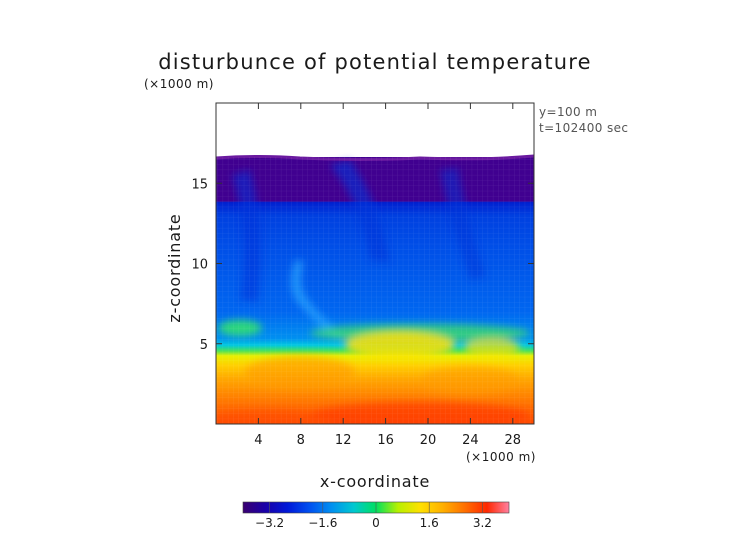  I want to click on y-axis-label: z-coordinate, so click(174, 267).